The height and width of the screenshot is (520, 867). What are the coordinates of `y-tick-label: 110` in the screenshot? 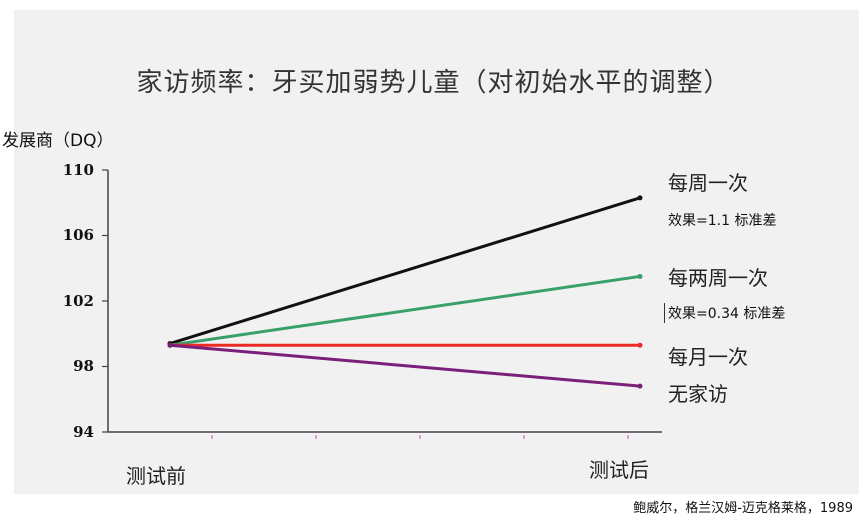 It's located at (78, 170).